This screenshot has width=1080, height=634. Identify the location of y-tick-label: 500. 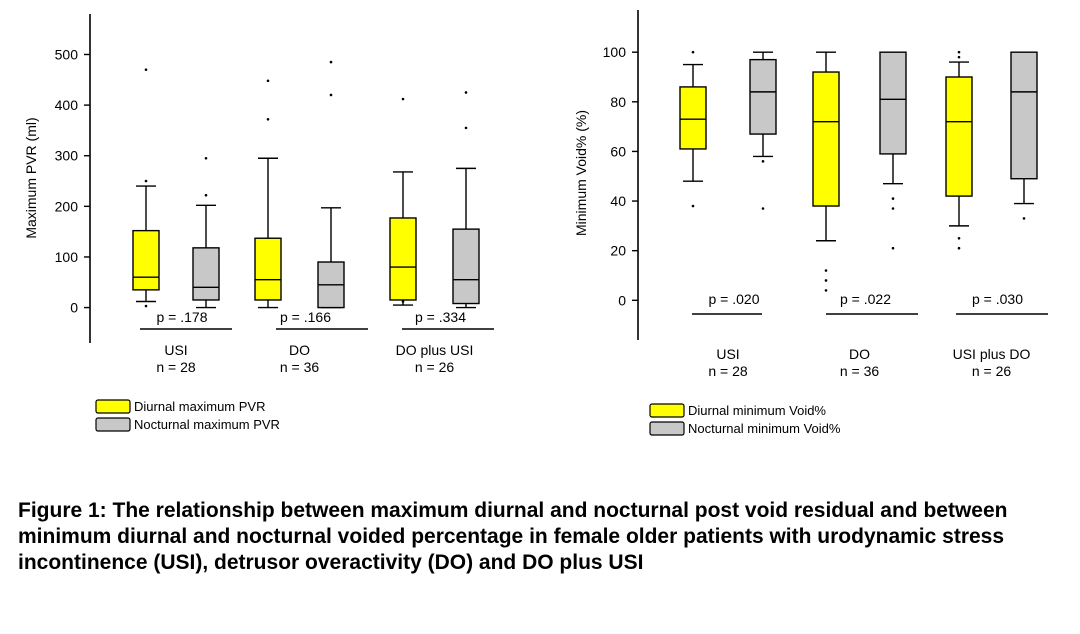
(67, 54).